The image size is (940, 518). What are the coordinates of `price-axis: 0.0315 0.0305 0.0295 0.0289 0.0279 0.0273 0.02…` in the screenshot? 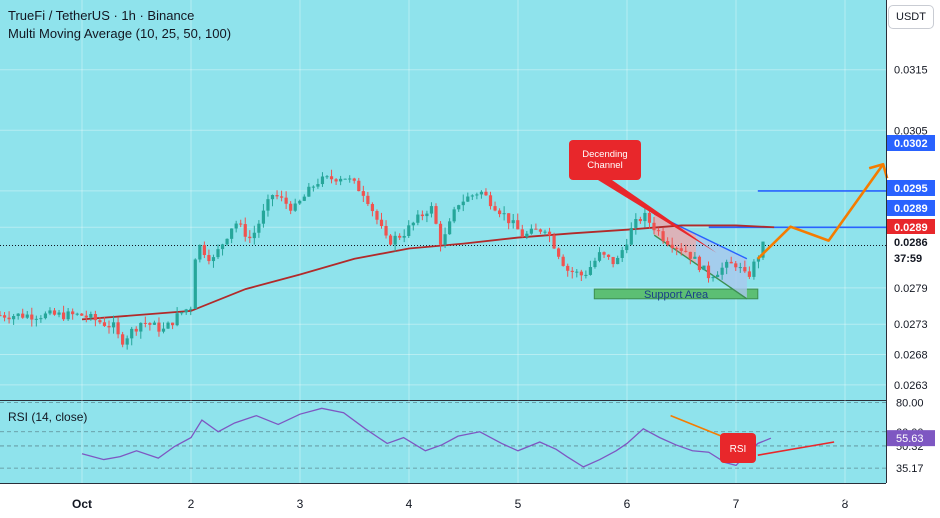 It's located at (910, 241).